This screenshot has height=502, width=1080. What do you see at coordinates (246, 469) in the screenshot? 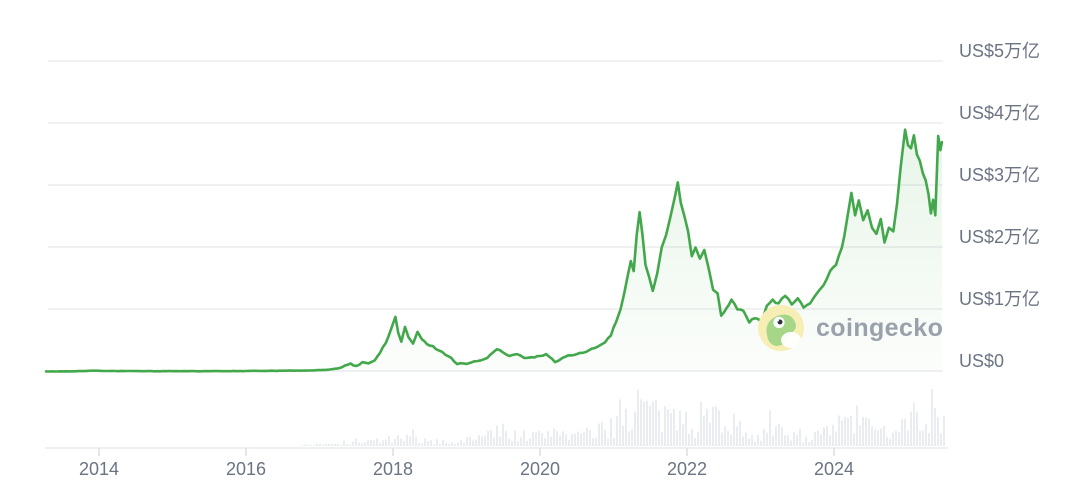
I see `x-label-2016: 2016` at bounding box center [246, 469].